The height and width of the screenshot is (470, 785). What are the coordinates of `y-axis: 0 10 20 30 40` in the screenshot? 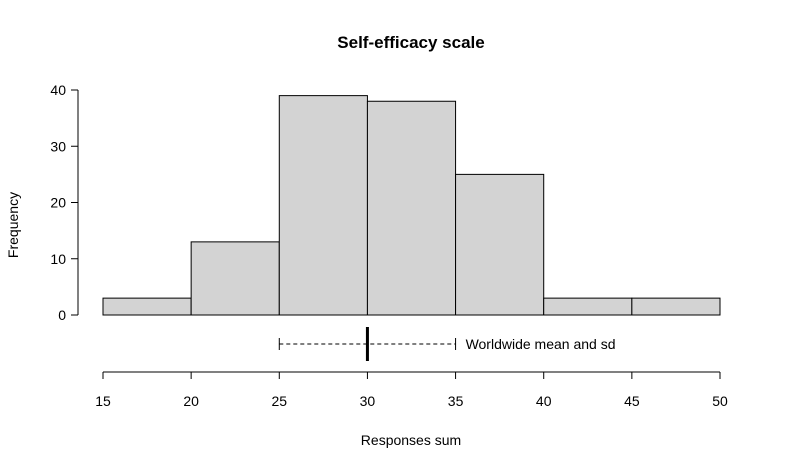 It's located at (64, 202).